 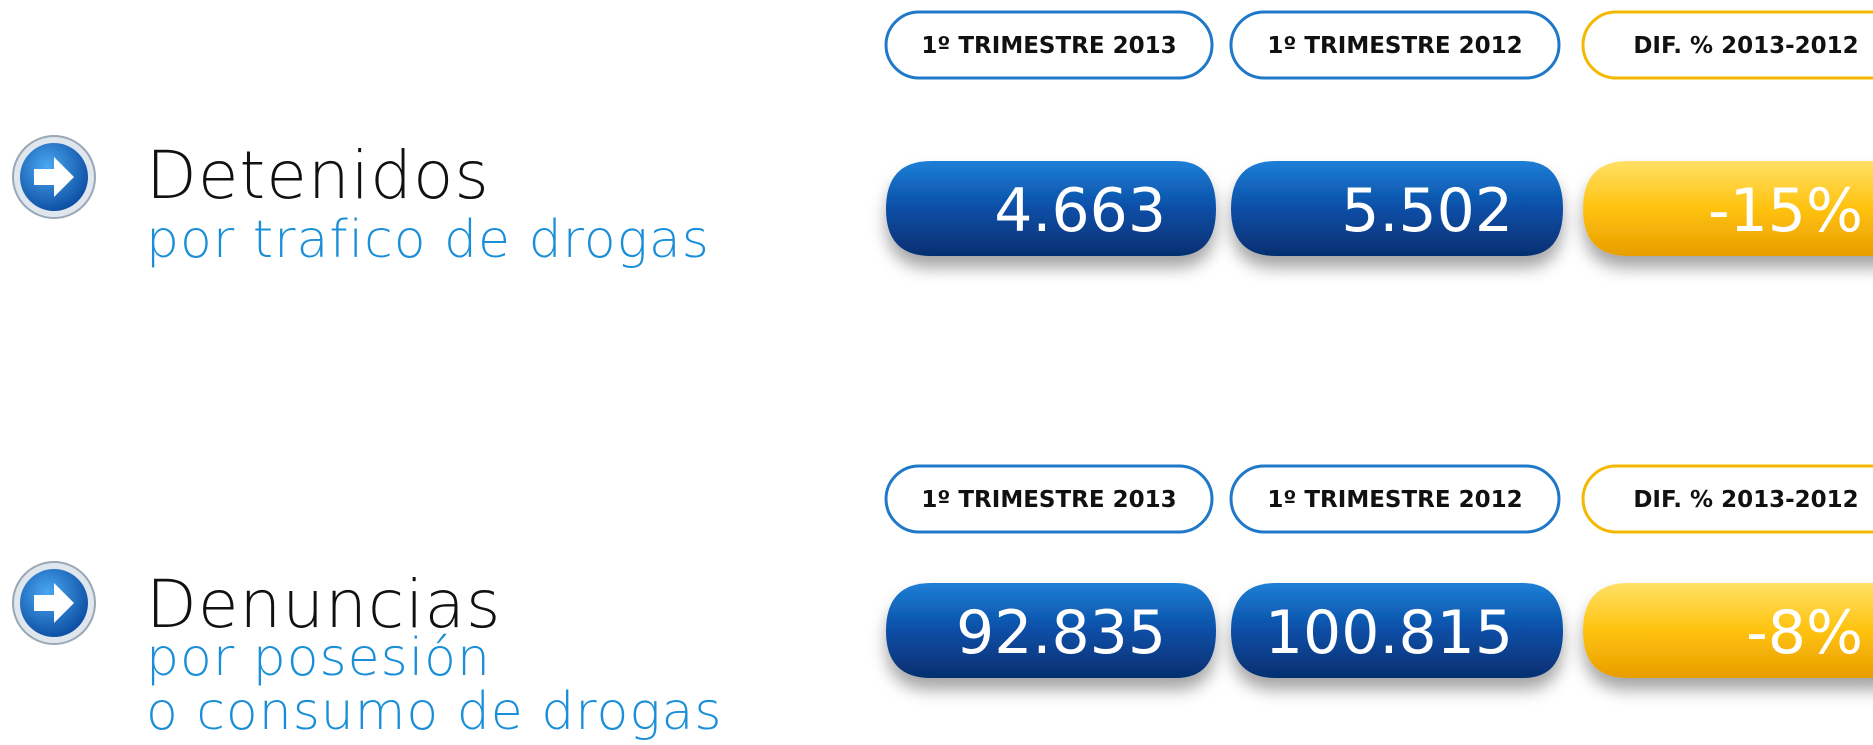 What do you see at coordinates (1080, 211) in the screenshot?
I see `value-label: 4.663` at bounding box center [1080, 211].